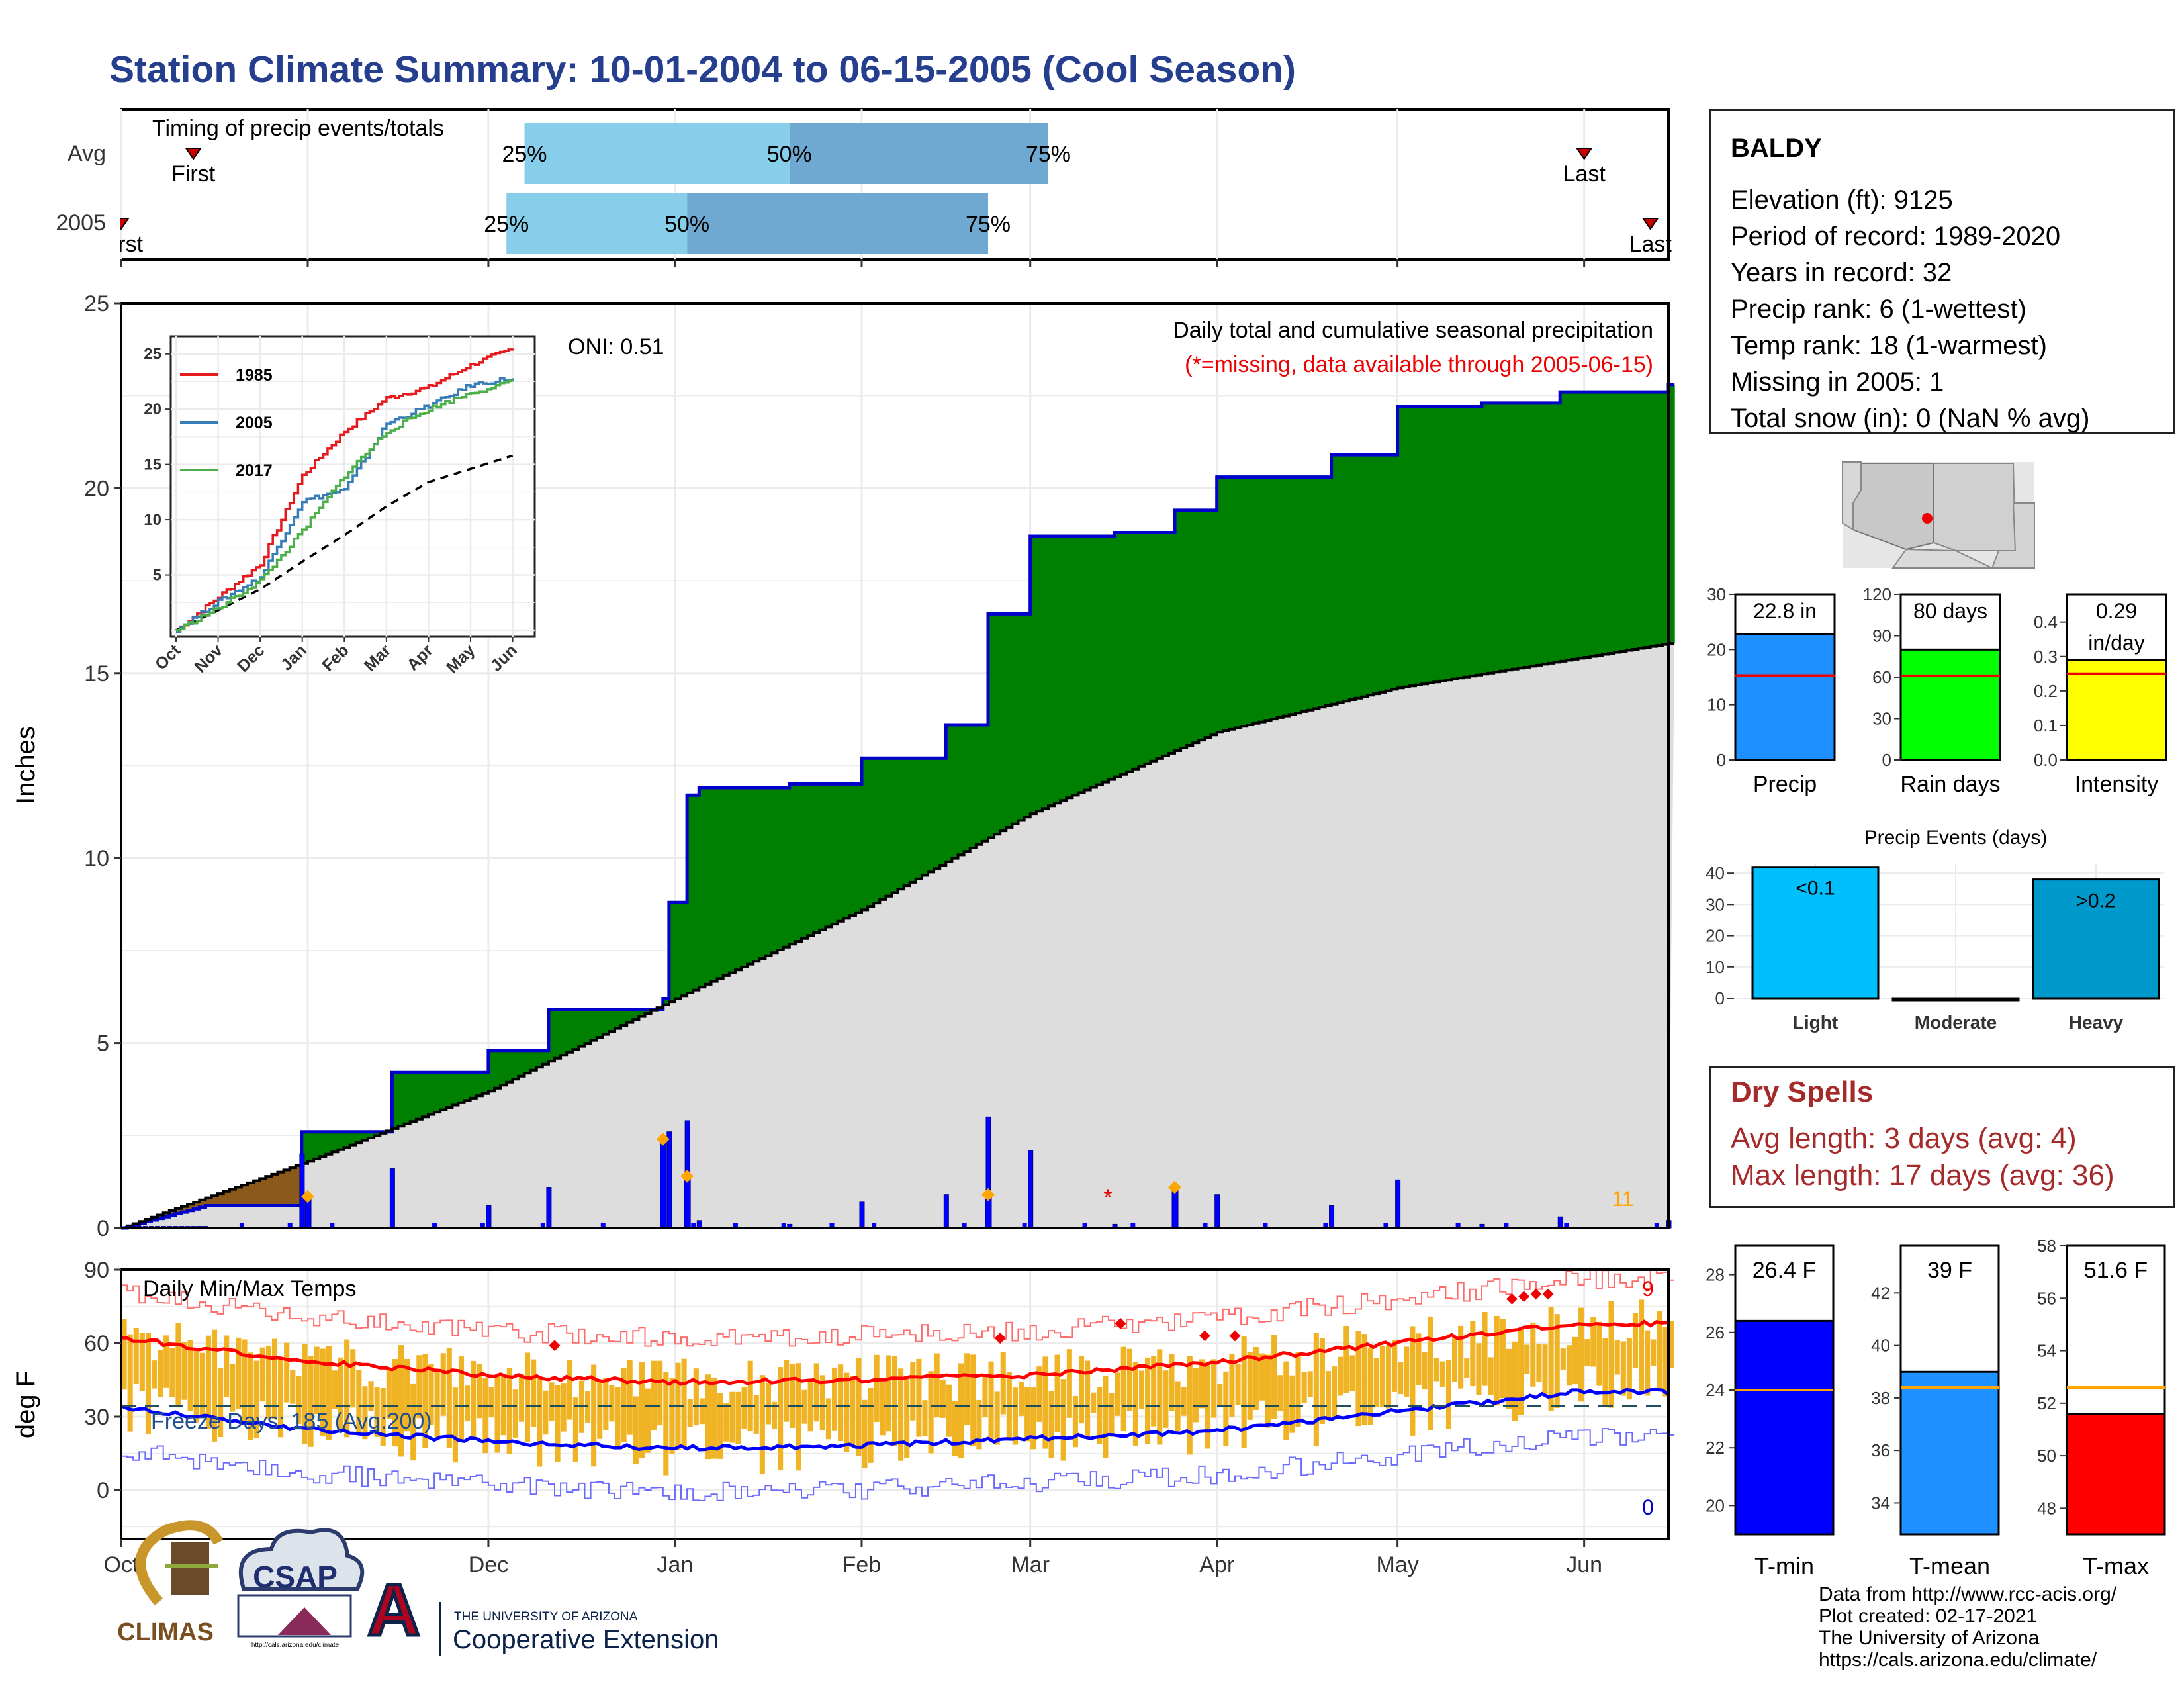 The image size is (2184, 1688). Describe the element at coordinates (1842, 199) in the screenshot. I see `station-elevation: Elevation (ft): 9125` at that location.